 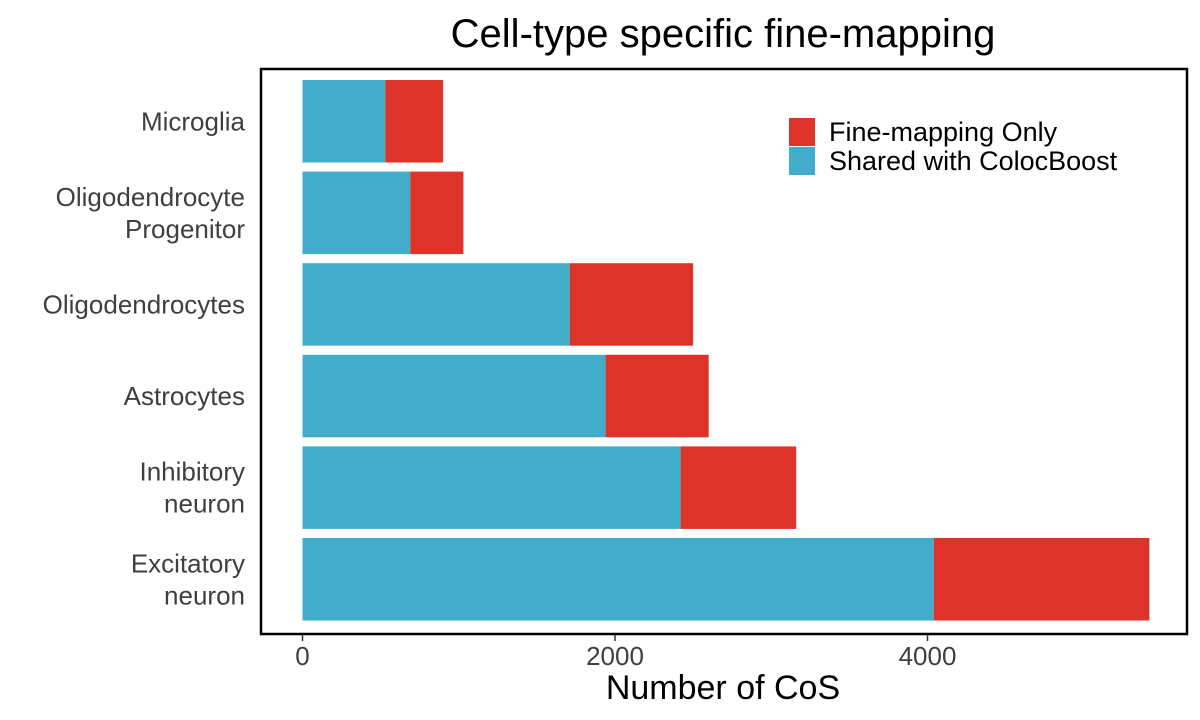 What do you see at coordinates (193, 488) in the screenshot?
I see `category-label-4: Inhibitory neuron` at bounding box center [193, 488].